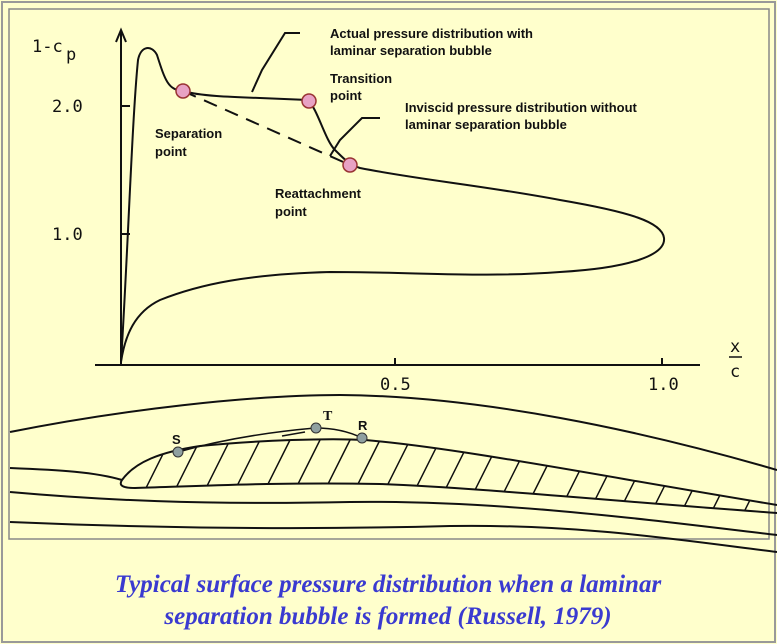 Image resolution: width=777 pixels, height=644 pixels. Describe the element at coordinates (363, 425) in the screenshot. I see `airfoil-label: R` at that location.